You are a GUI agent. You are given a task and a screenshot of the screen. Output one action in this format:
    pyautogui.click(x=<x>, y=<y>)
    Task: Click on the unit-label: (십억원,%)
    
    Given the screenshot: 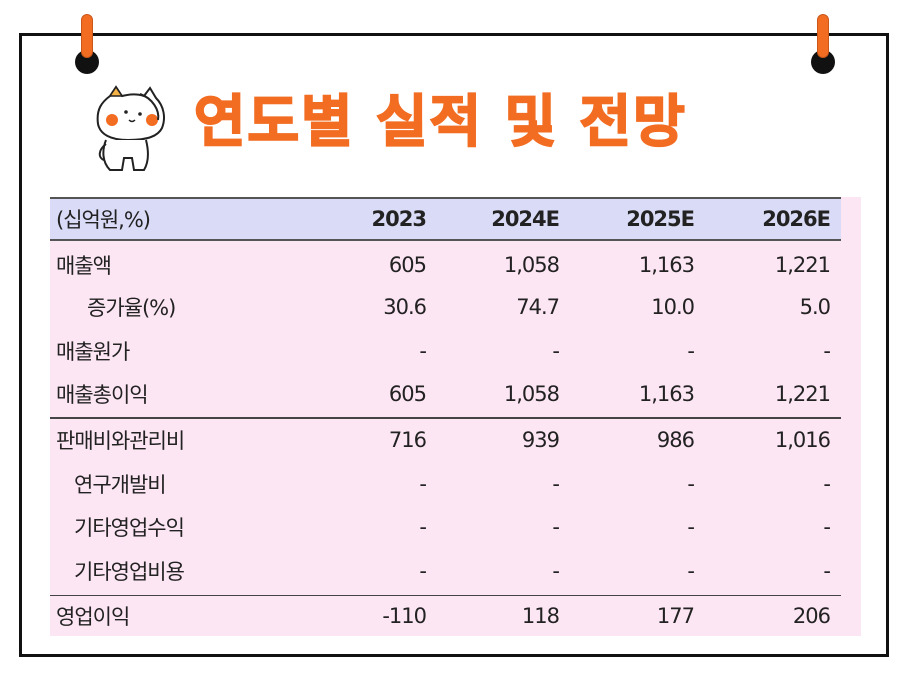 What is the action you would take?
    pyautogui.click(x=103, y=220)
    